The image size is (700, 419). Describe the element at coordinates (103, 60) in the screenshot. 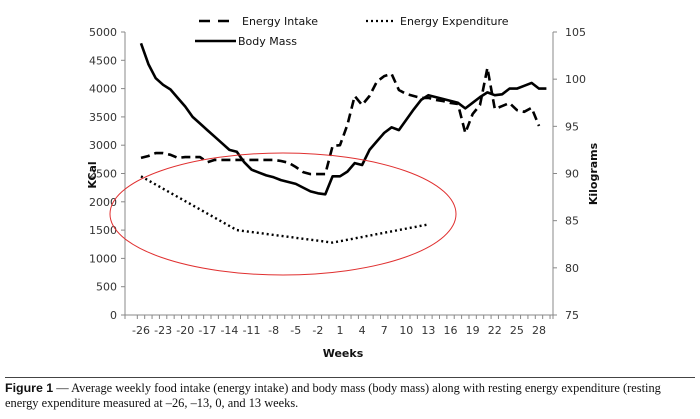

I see `y-tick-label: 4500` at that location.